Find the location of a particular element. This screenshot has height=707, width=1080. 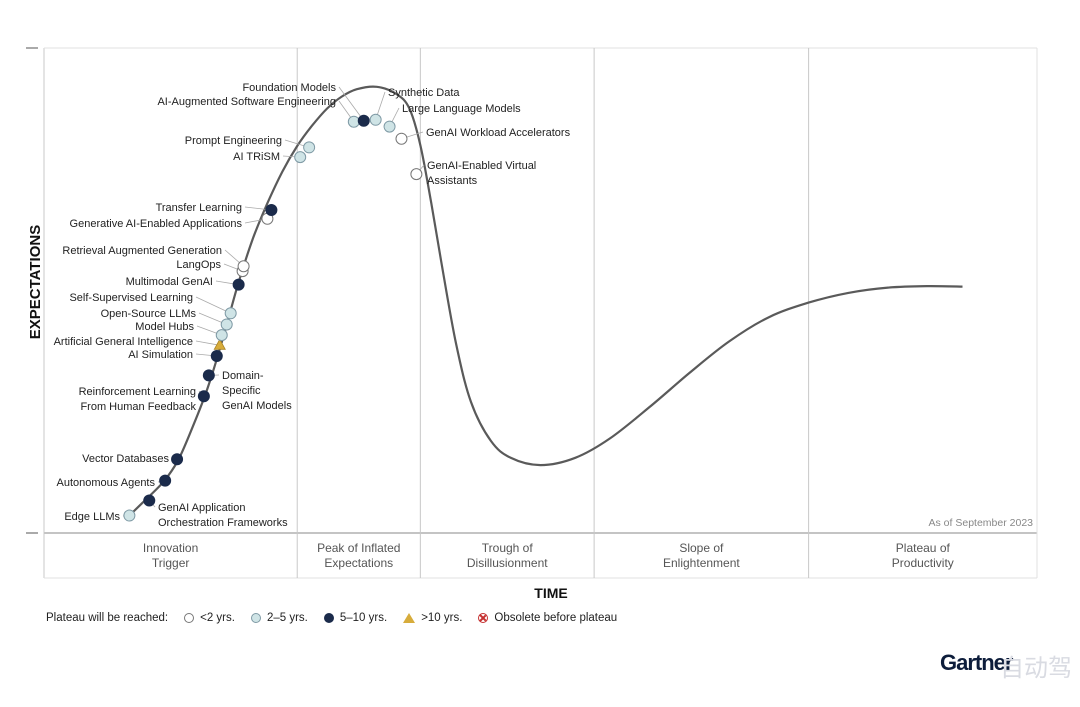

technology-label: Model Hubs is located at coordinates (164, 327).